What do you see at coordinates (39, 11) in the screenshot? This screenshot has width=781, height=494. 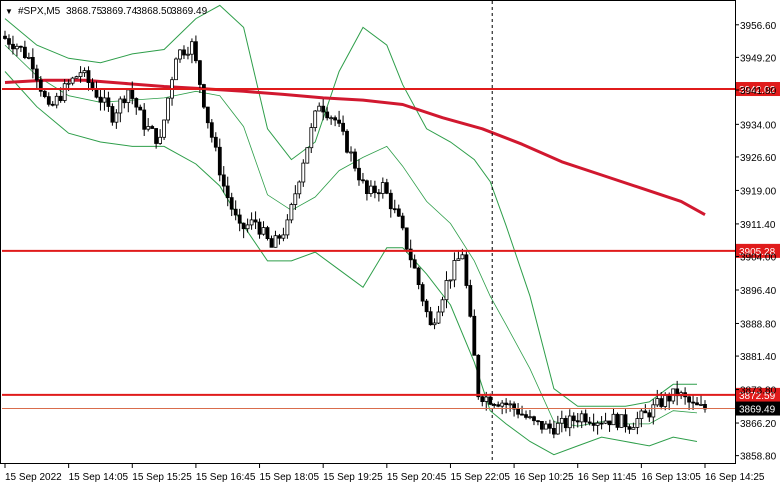 I see `symbol-label: #SPX,M5` at bounding box center [39, 11].